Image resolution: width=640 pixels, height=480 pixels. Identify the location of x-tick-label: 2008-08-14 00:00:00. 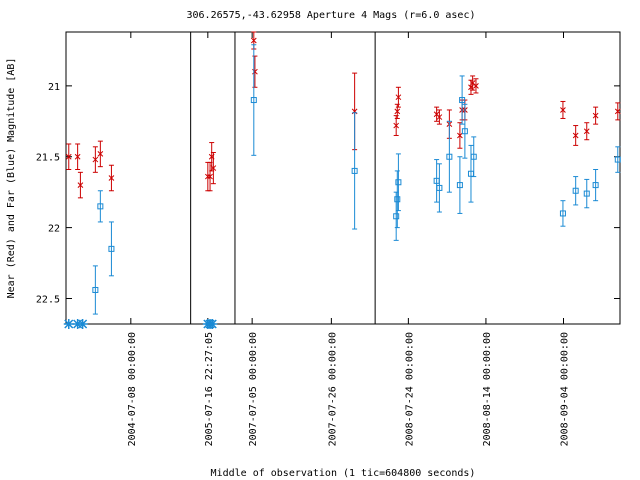
(487, 389).